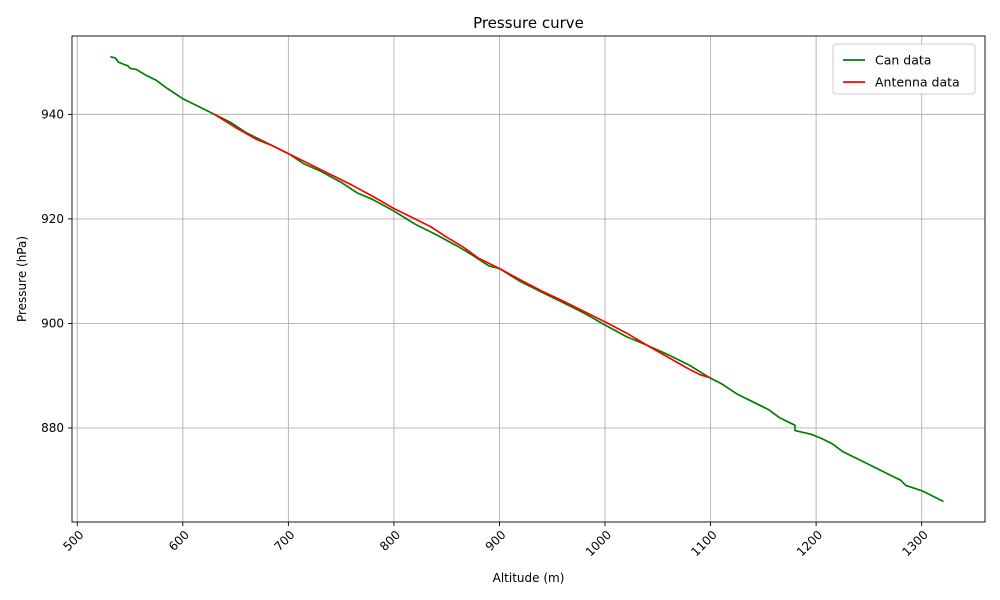 The height and width of the screenshot is (600, 1000). I want to click on y-axis-title: Pressure (hPa), so click(22, 279).